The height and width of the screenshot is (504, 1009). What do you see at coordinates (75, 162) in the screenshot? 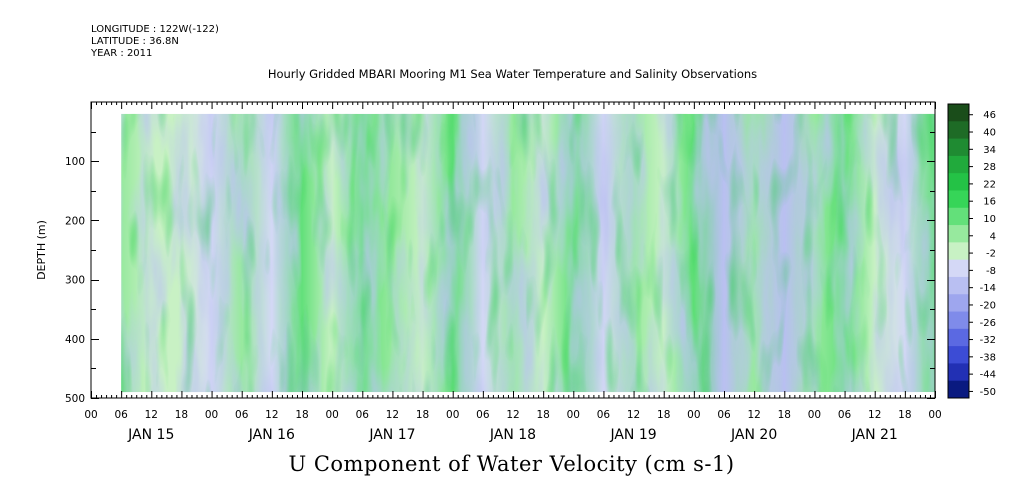
I see `y-tick-label: 100` at bounding box center [75, 162].